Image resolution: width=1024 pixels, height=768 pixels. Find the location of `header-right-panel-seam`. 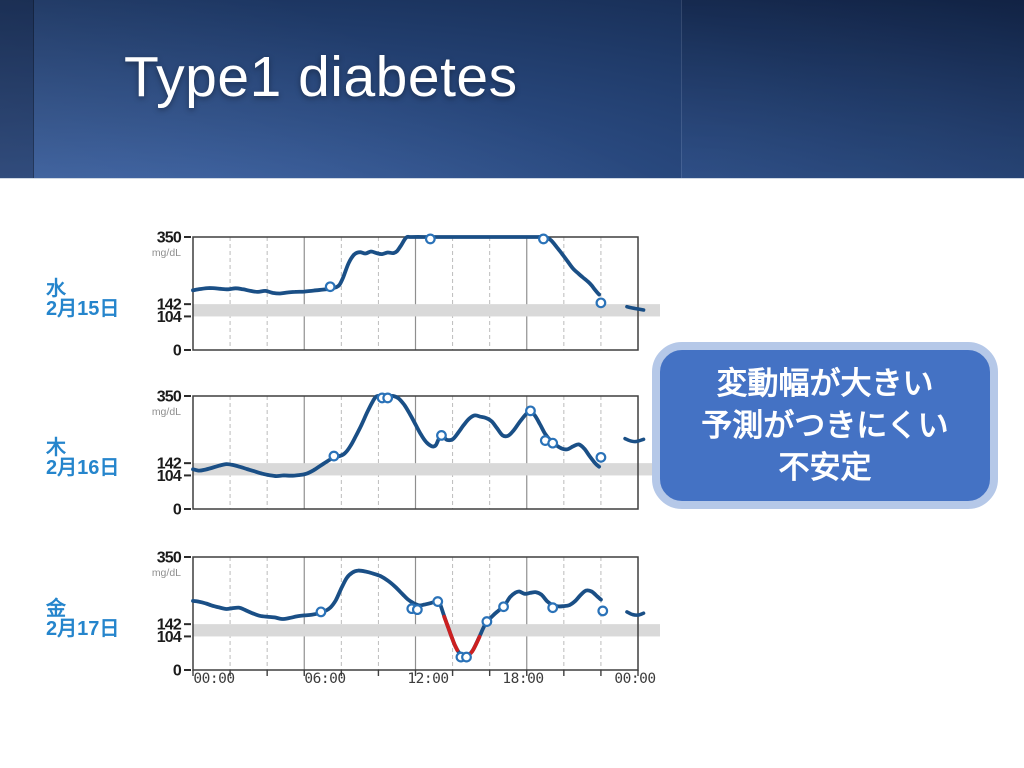

header-right-panel-seam is located at coordinates (852, 89).